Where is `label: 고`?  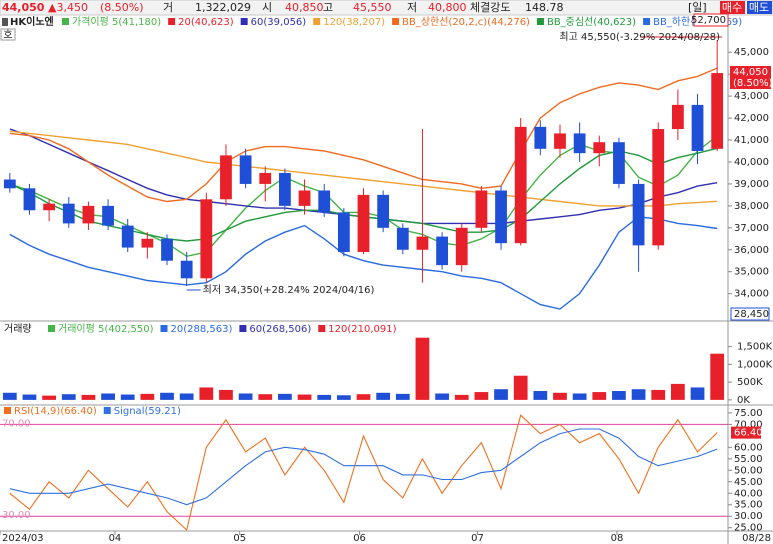
label: 고 is located at coordinates (328, 7).